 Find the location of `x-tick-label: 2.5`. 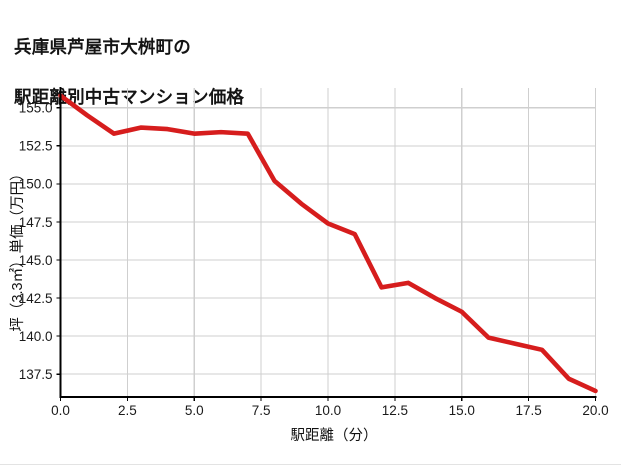

x-tick-label: 2.5 is located at coordinates (127, 410).